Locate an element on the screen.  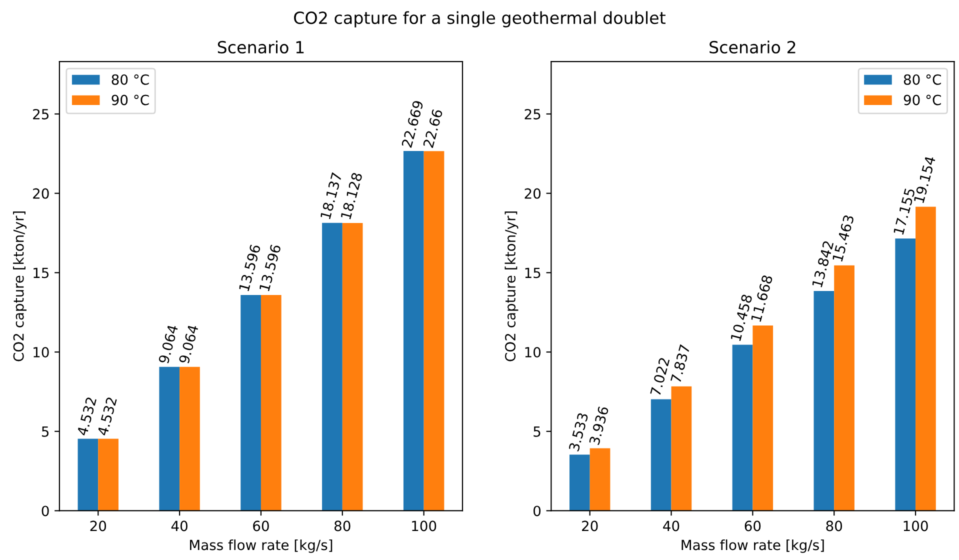
data-label: 3.936 is located at coordinates (598, 426).